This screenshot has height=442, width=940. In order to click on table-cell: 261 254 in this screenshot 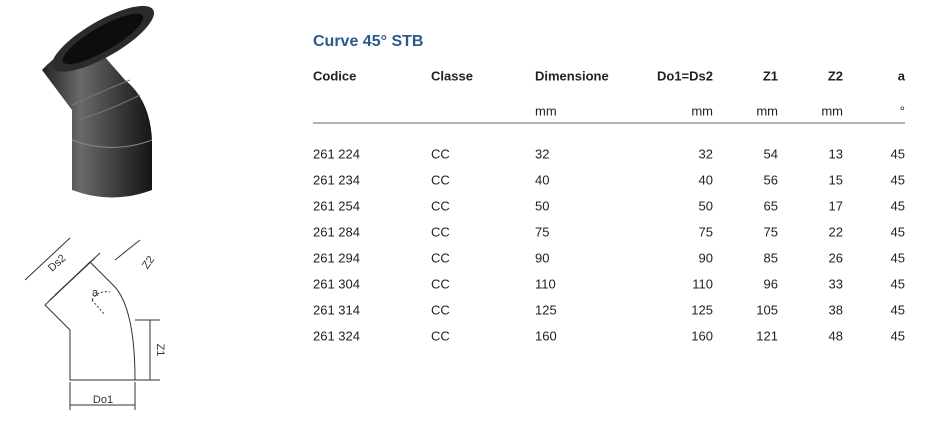, I will do `click(336, 205)`.